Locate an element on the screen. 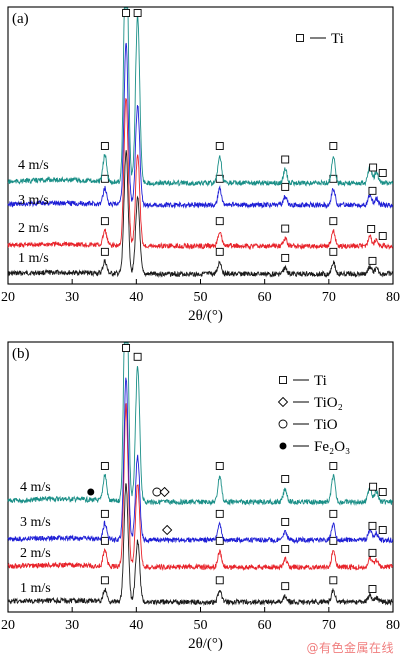 This screenshot has width=400, height=658. legend-label: Fe₂O₃ is located at coordinates (332, 447).